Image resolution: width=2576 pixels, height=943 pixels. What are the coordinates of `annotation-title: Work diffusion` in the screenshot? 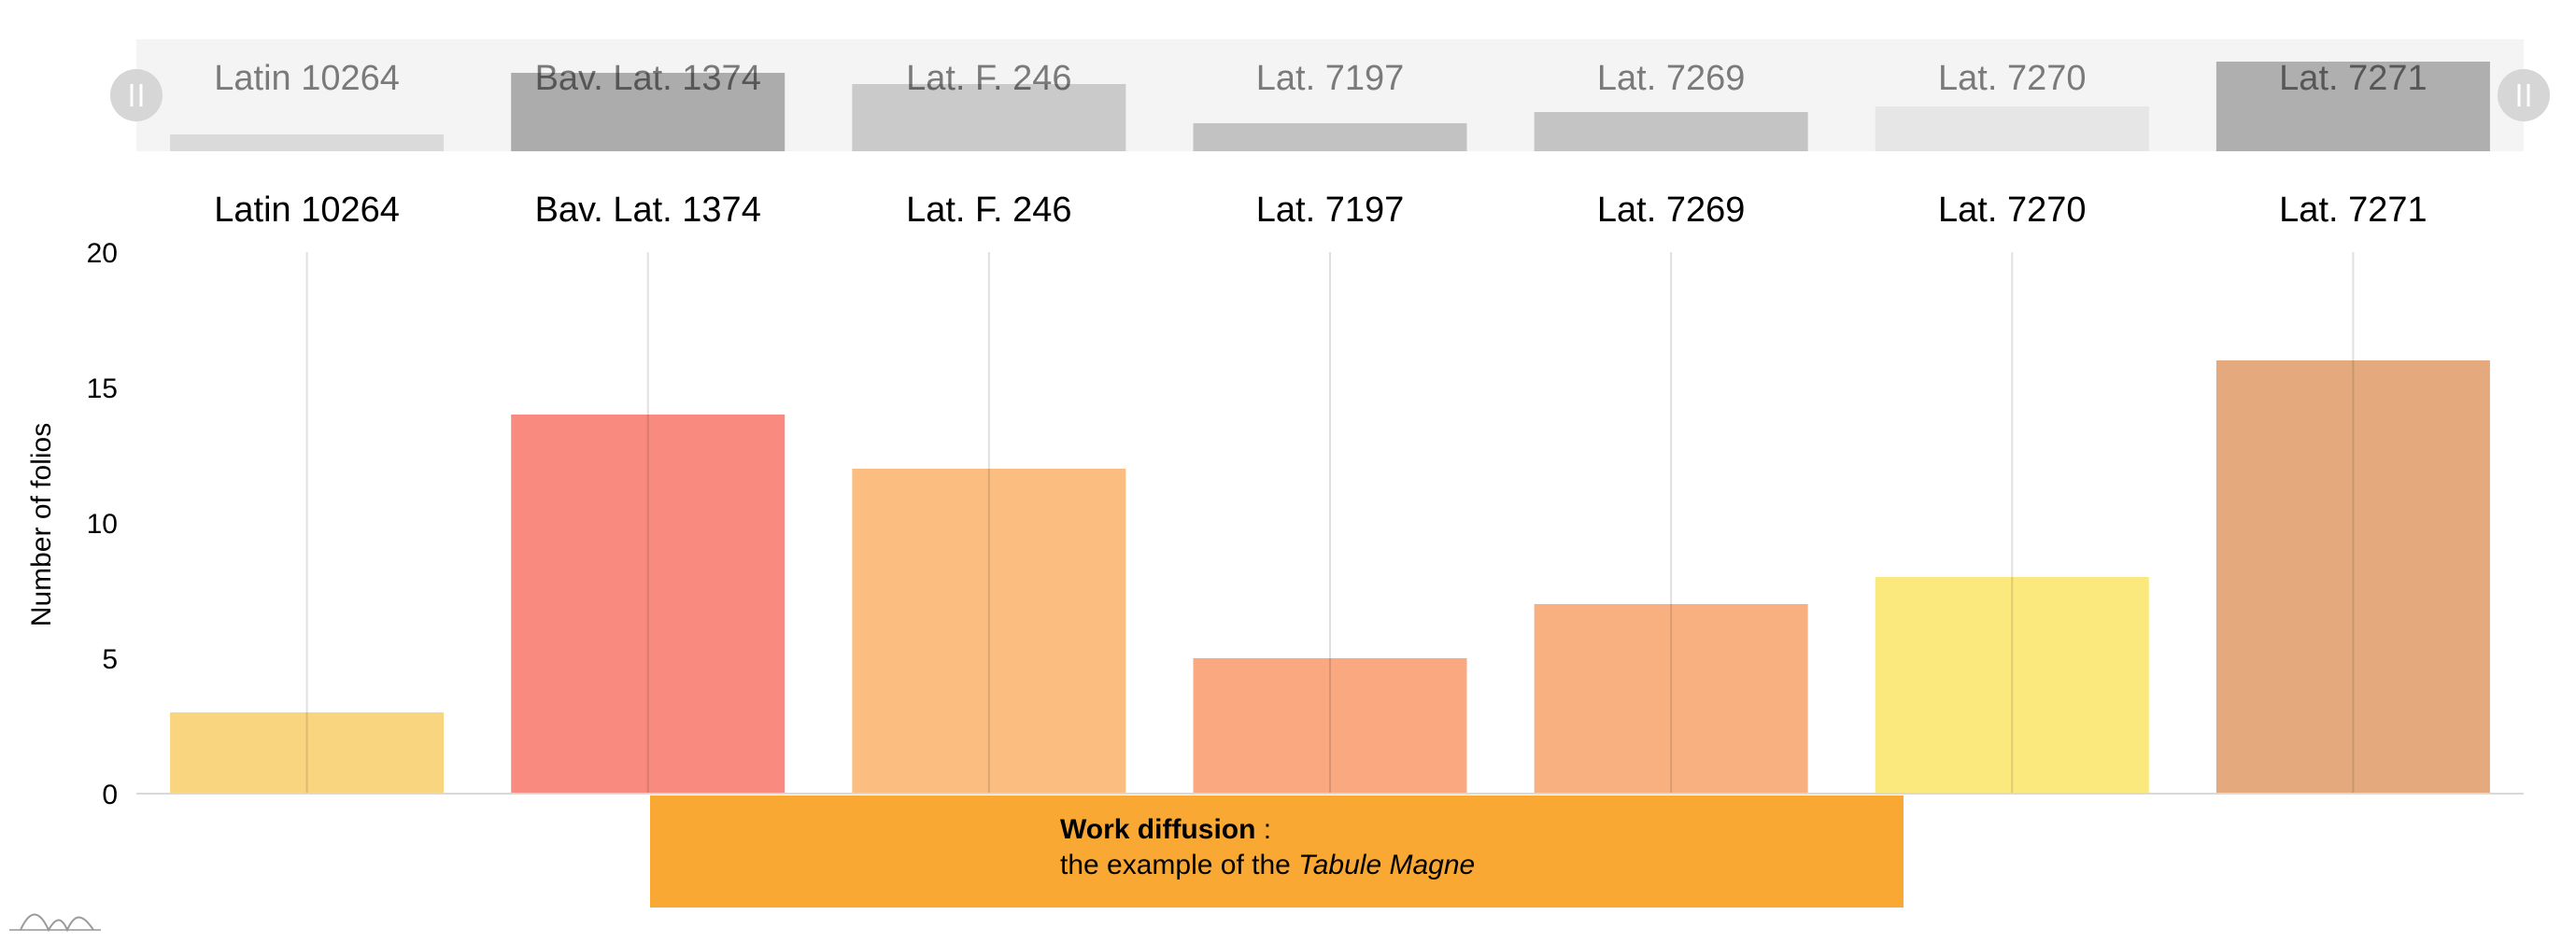 It's located at (1158, 829).